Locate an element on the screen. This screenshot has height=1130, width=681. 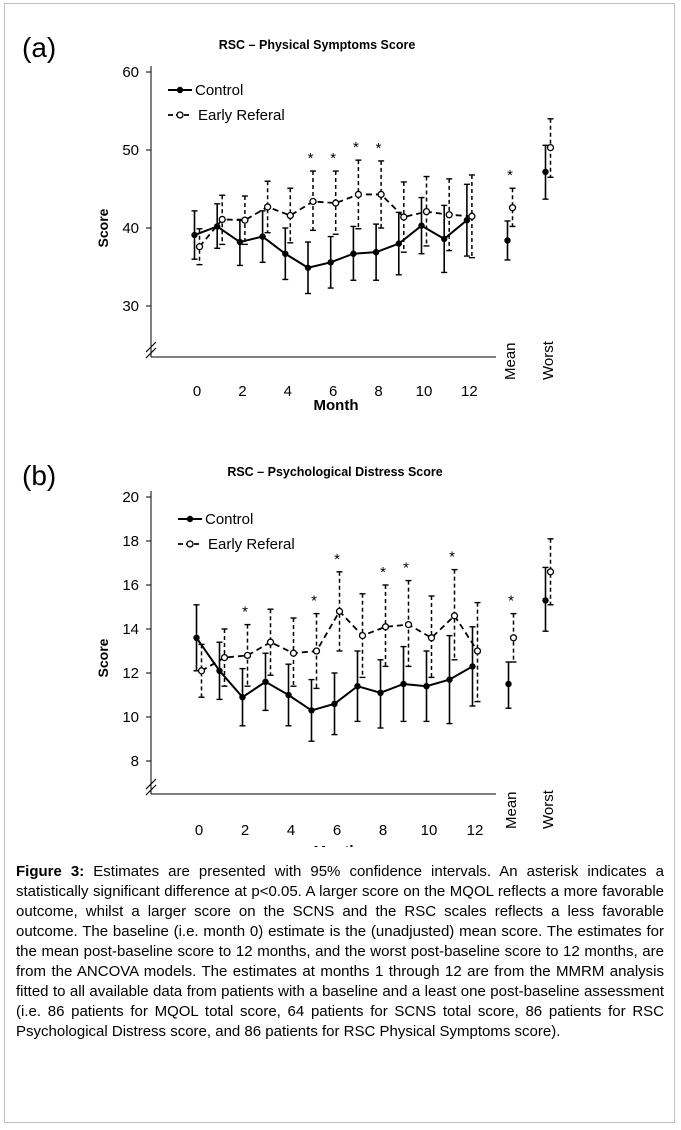
errorbar-early-referal-worst is located at coordinates (550, 572).